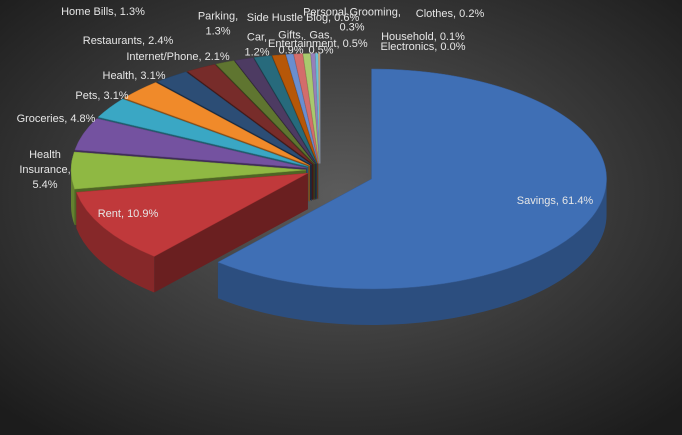  What do you see at coordinates (128, 41) in the screenshot?
I see `data-label: Restaurants, 2.4%` at bounding box center [128, 41].